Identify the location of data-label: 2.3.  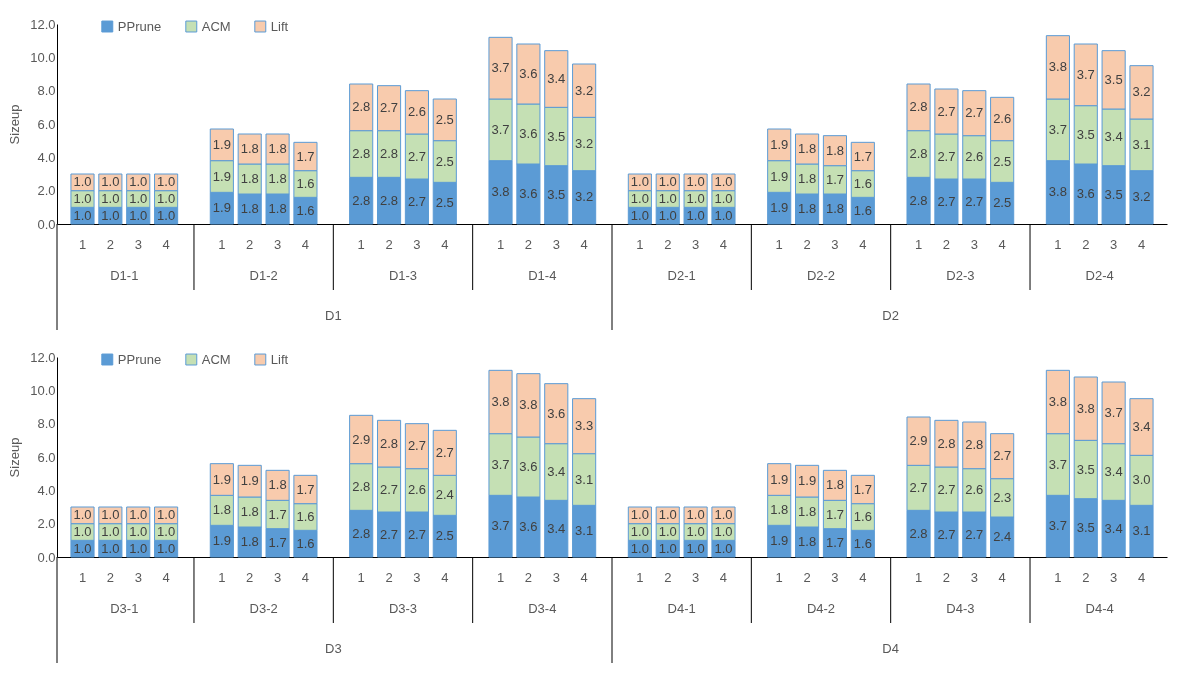
(1002, 497).